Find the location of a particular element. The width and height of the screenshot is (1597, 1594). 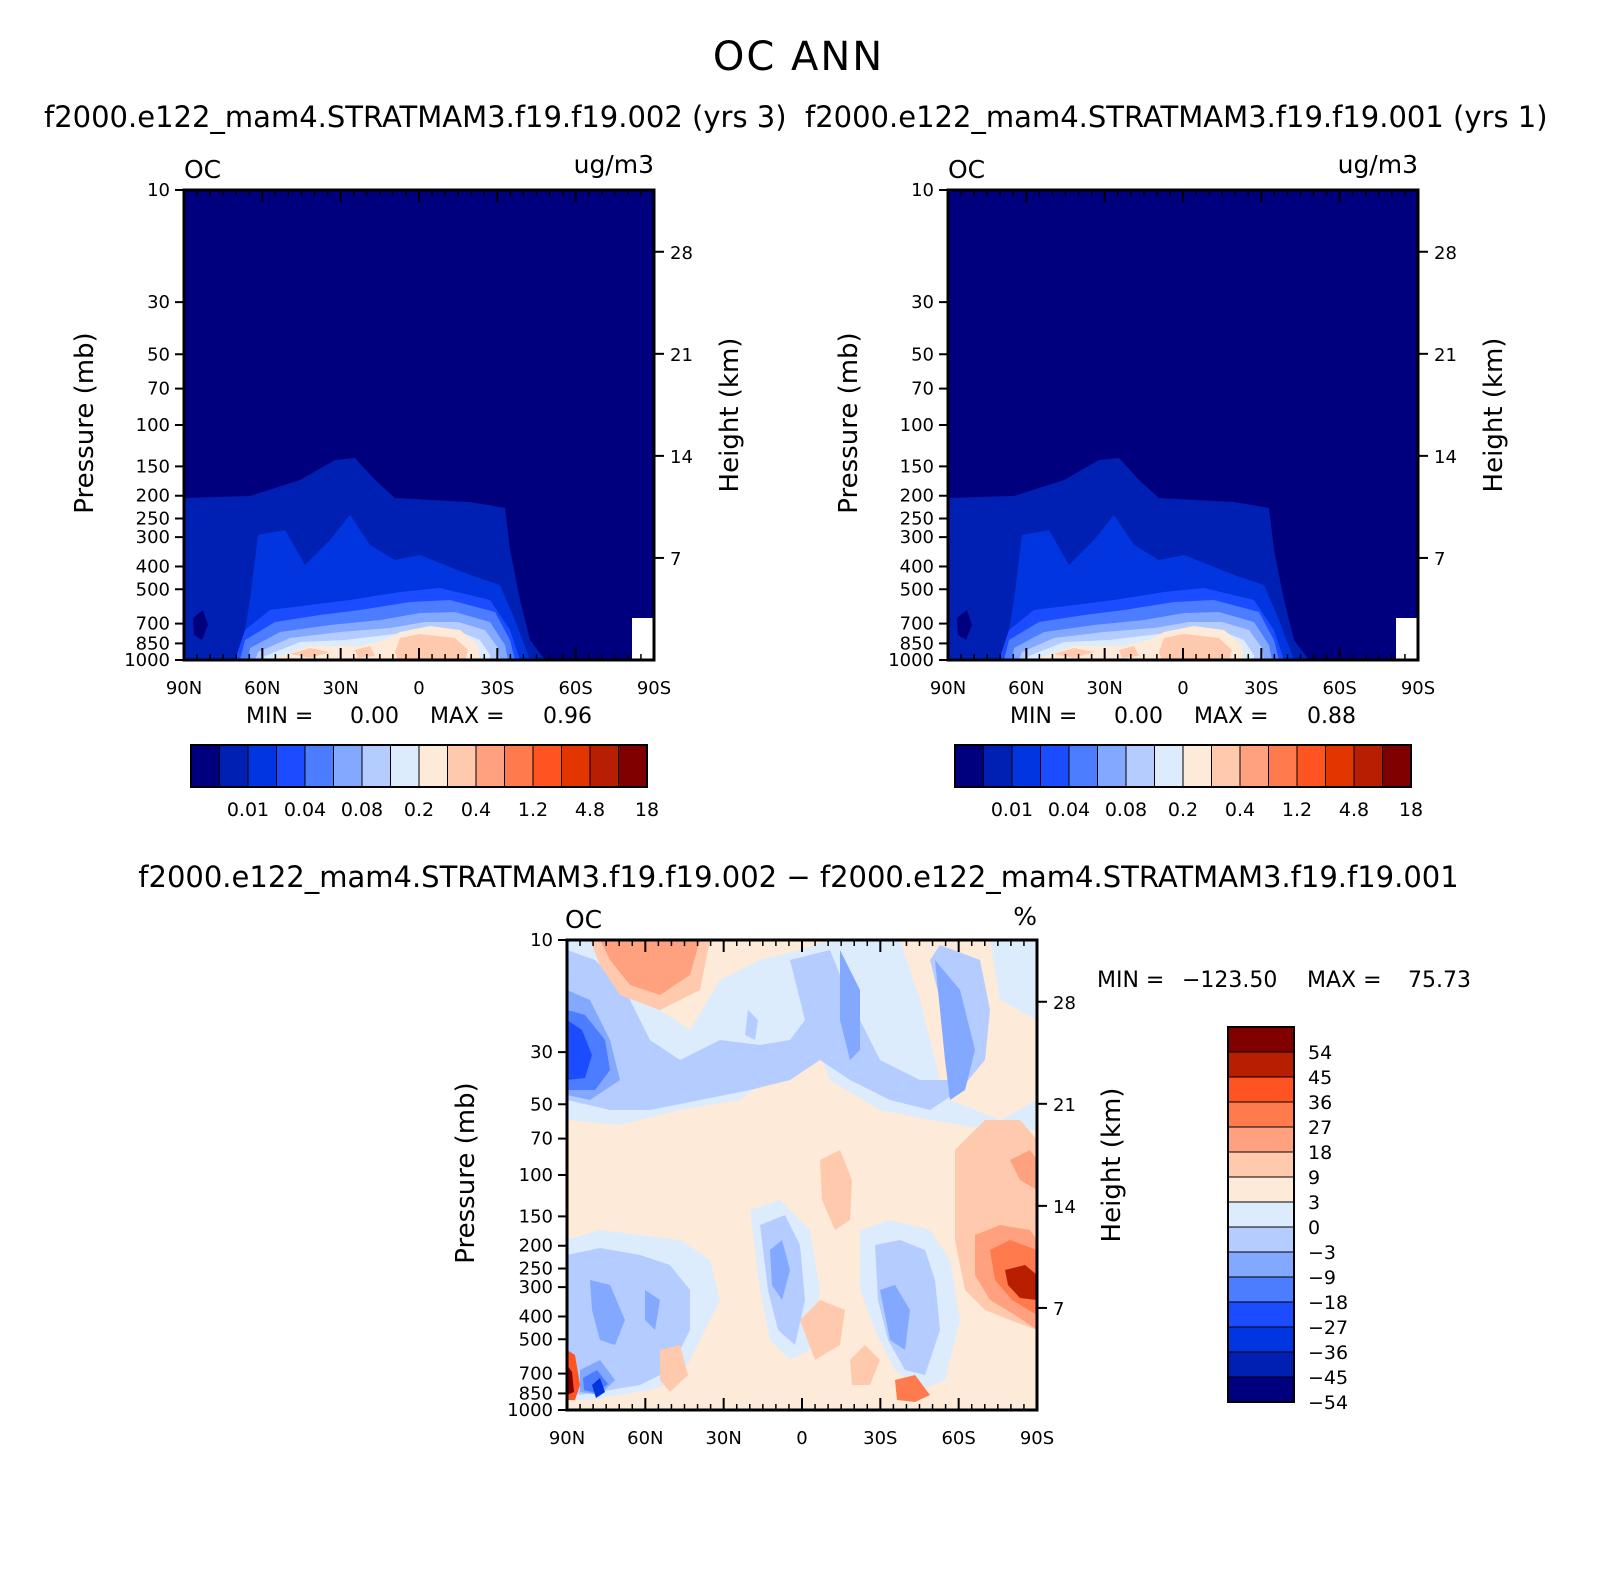

y-tick-label: 200 is located at coordinates (153, 496).